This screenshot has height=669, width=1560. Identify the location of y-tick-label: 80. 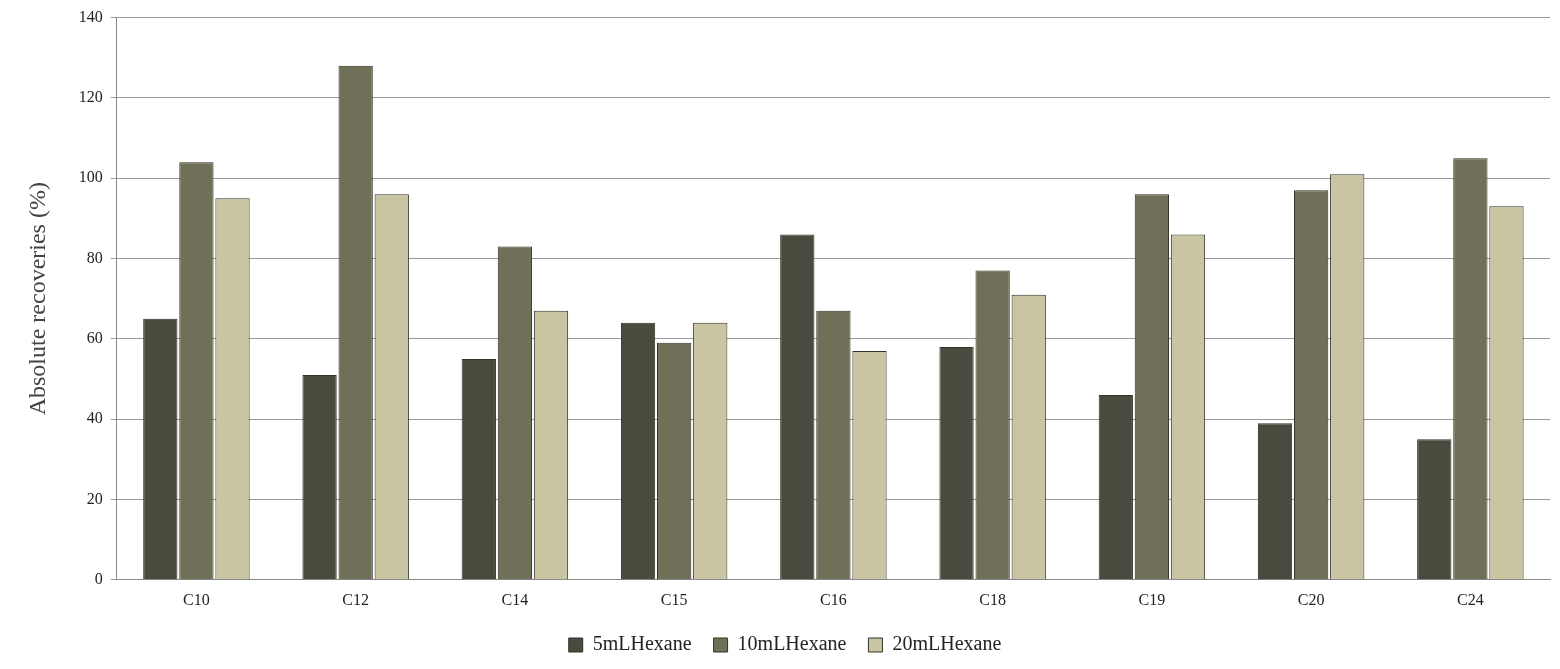
(94, 257).